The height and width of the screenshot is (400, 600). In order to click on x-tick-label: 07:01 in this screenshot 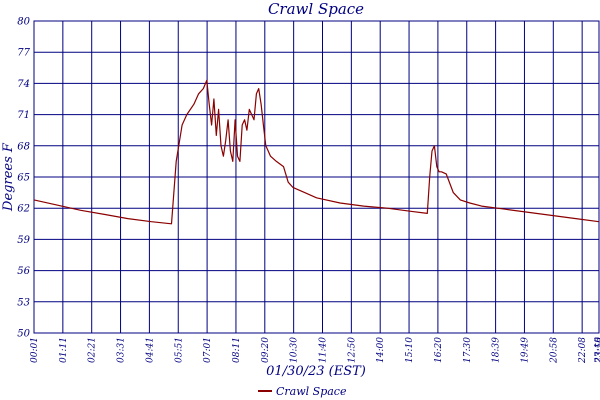, I will do `click(208, 350)`.